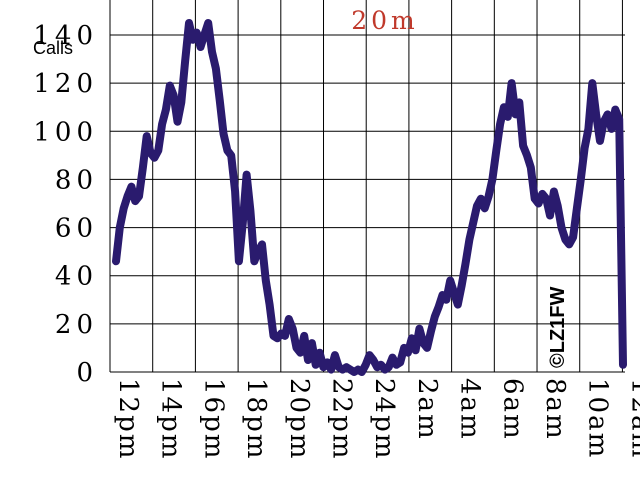 The height and width of the screenshot is (480, 640). What do you see at coordinates (598, 418) in the screenshot?
I see `x-tick-label: 10am` at bounding box center [598, 418].